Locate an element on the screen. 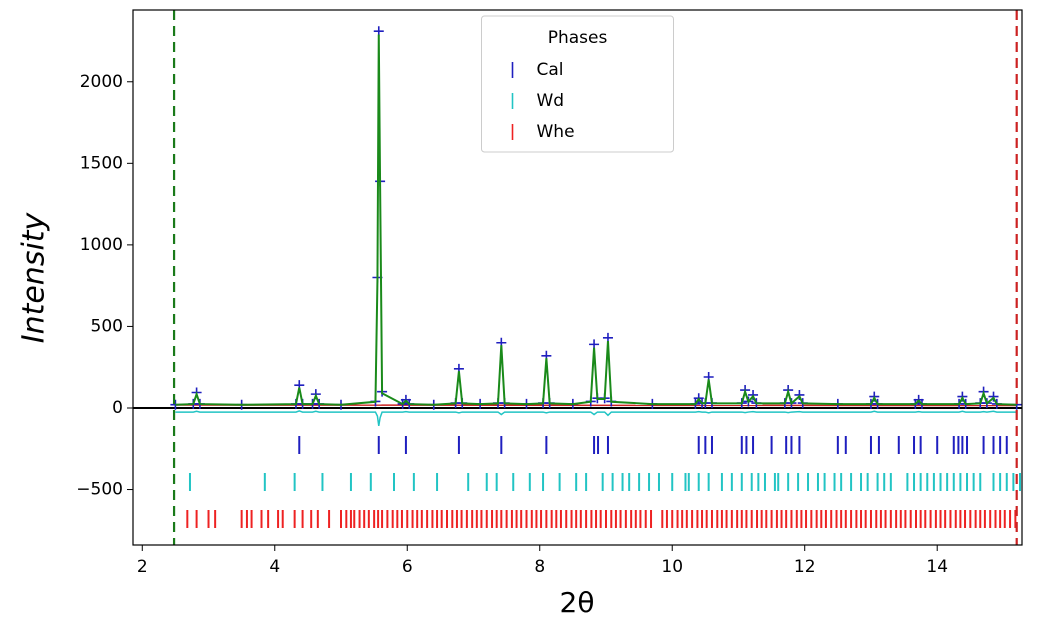  x-tick-label: 2 is located at coordinates (142, 567).